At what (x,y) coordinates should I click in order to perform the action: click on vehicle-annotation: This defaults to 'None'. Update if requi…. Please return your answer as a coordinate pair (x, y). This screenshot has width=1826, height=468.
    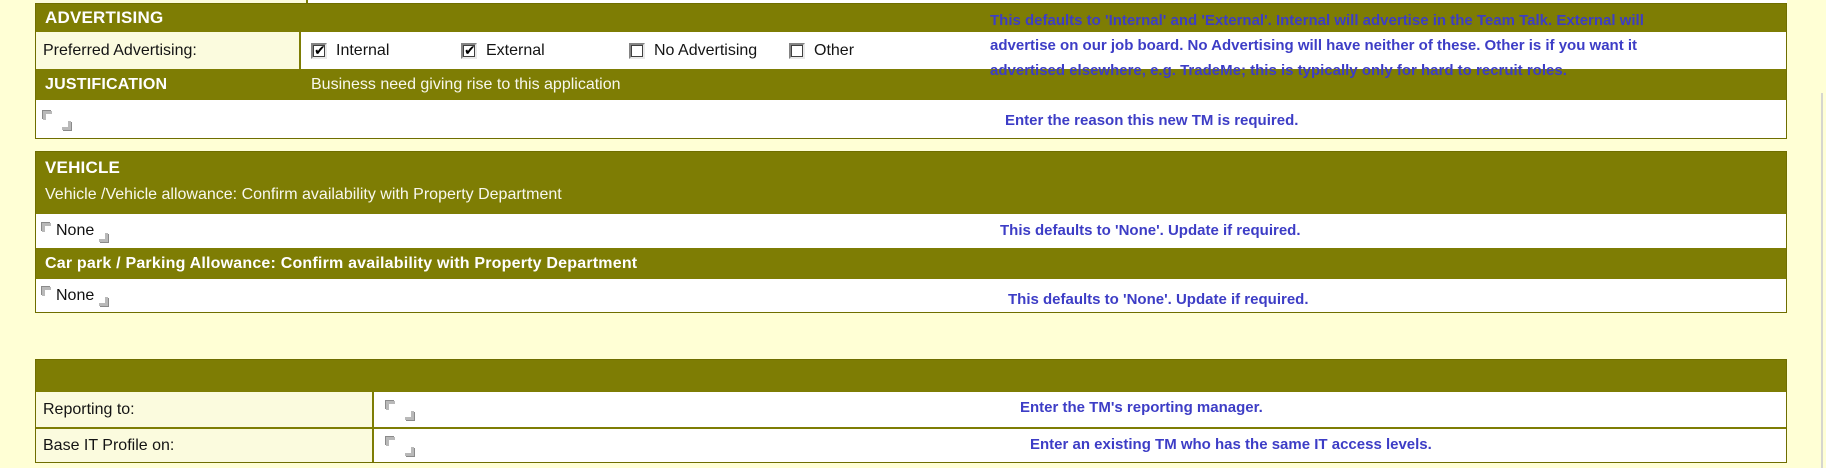
    Looking at the image, I should click on (1150, 230).